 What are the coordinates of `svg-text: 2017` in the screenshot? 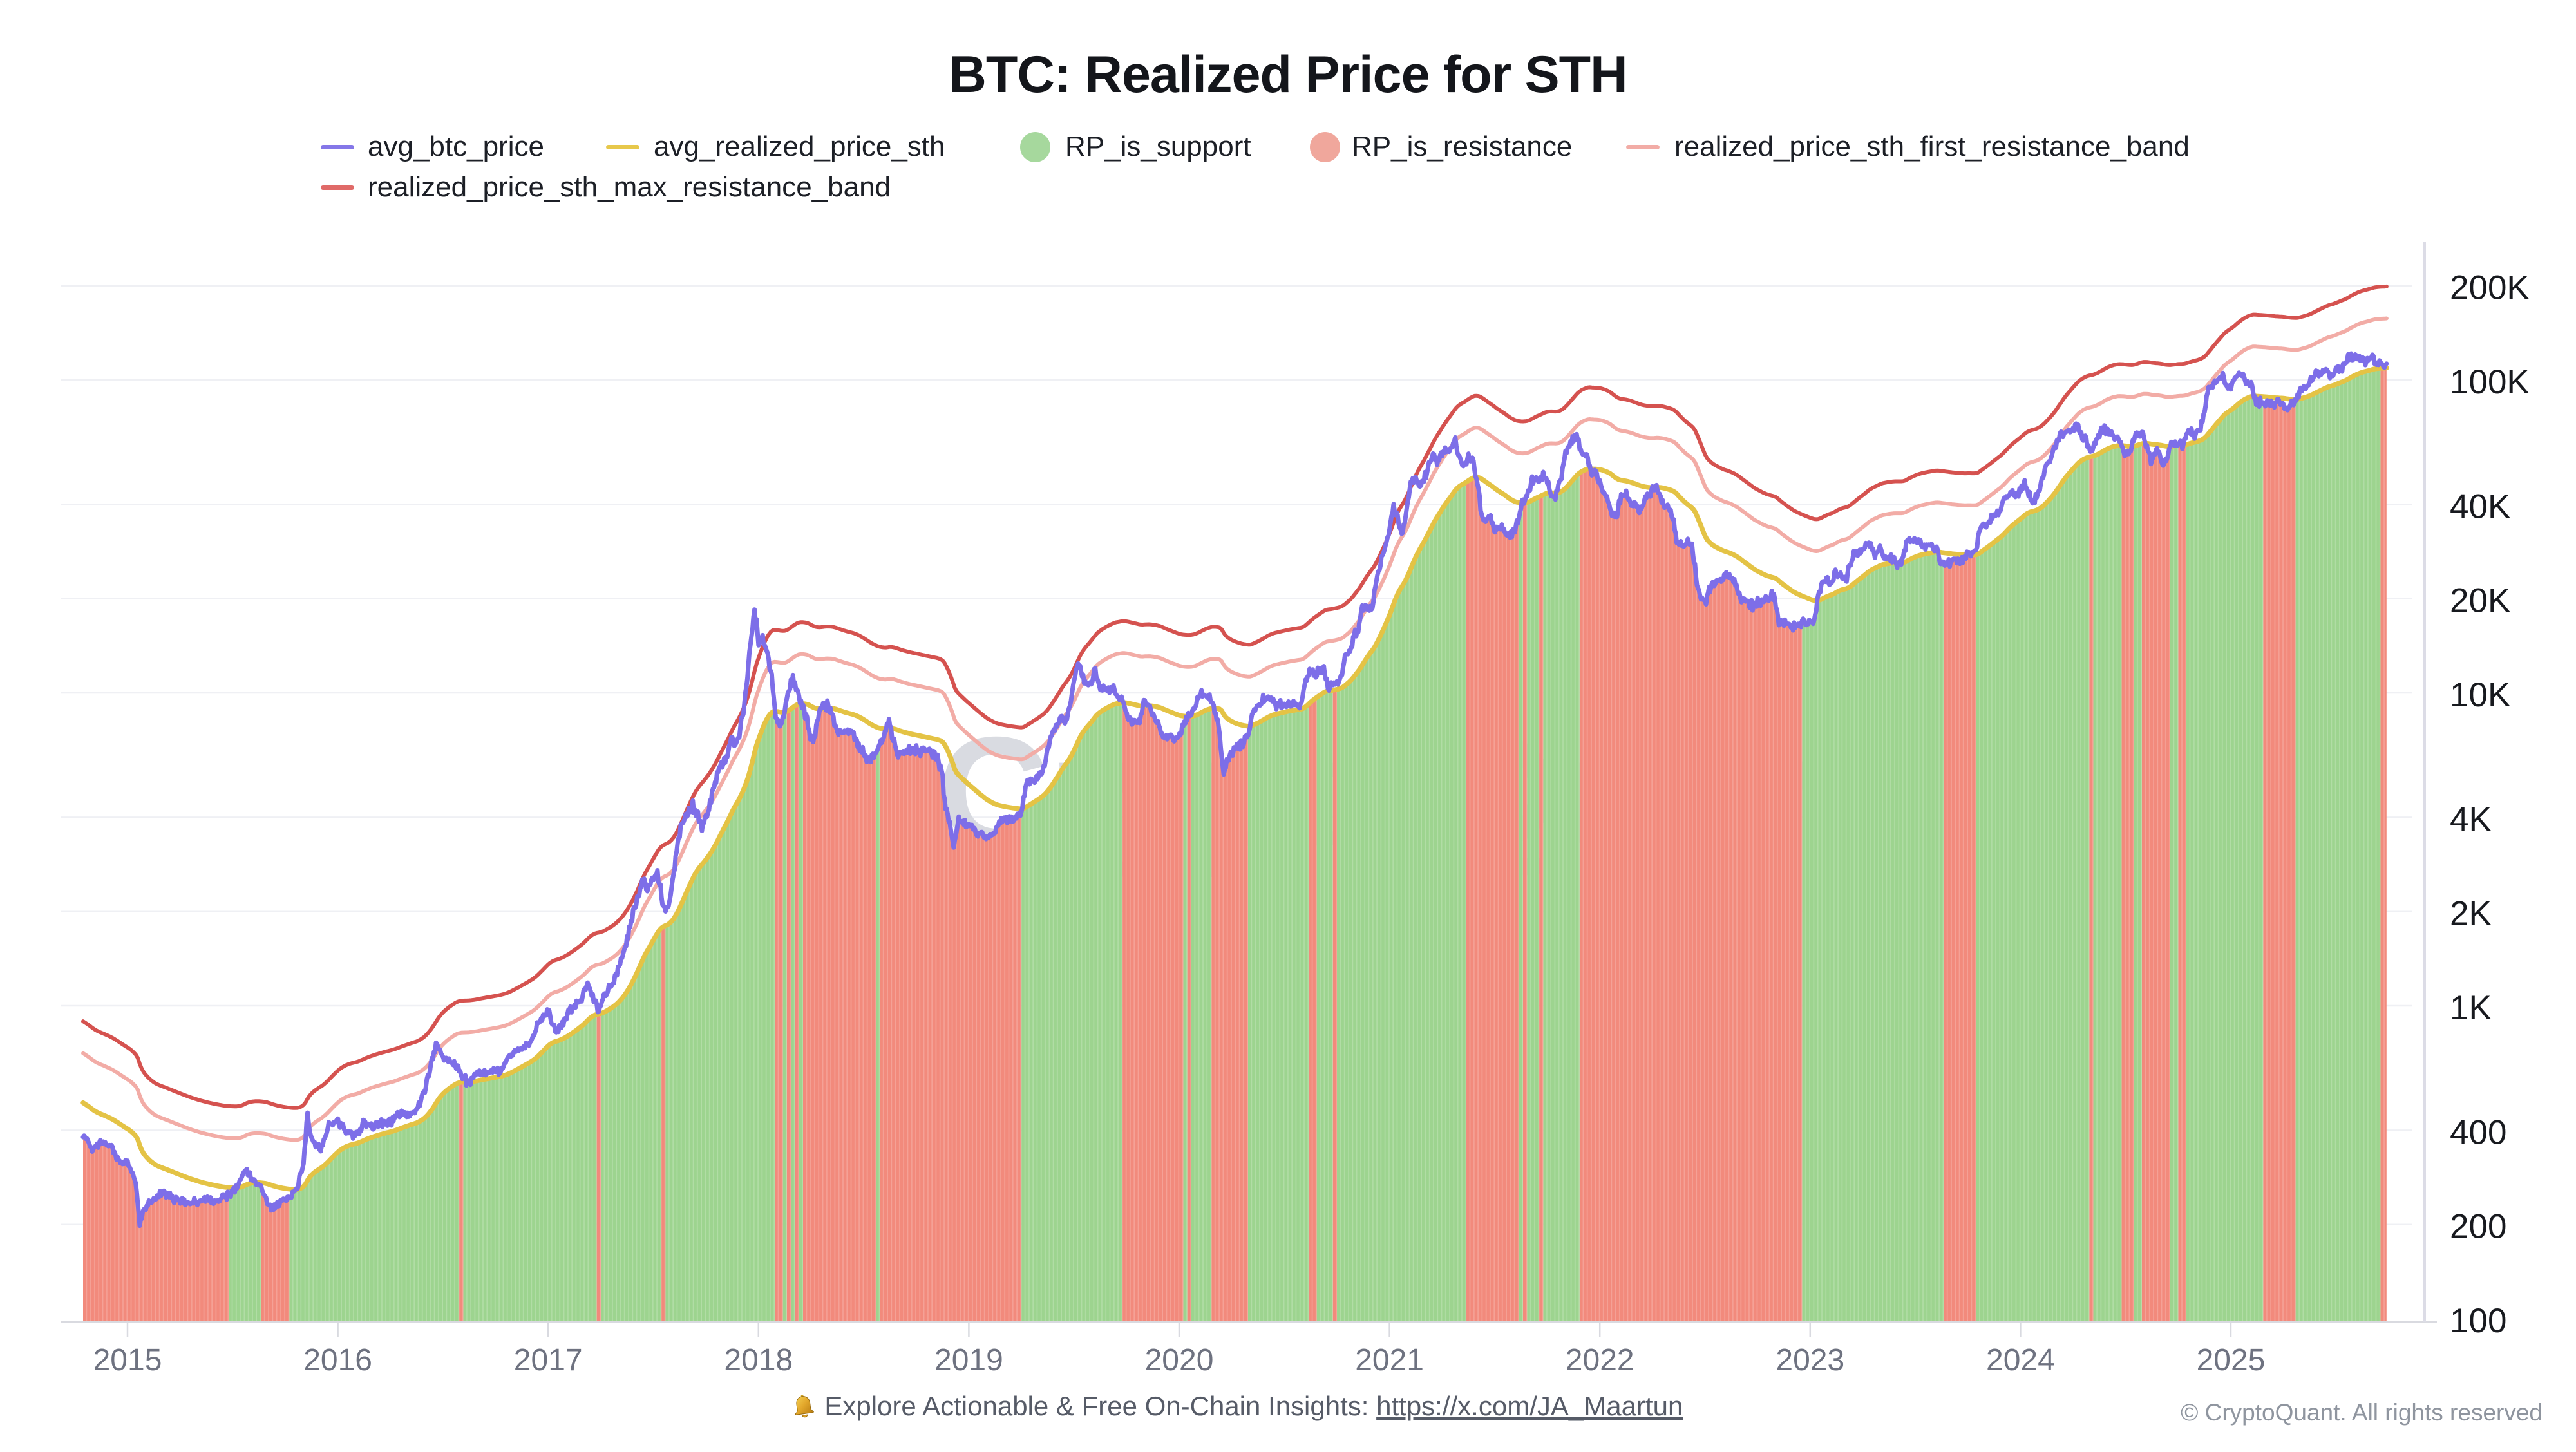 It's located at (548, 1360).